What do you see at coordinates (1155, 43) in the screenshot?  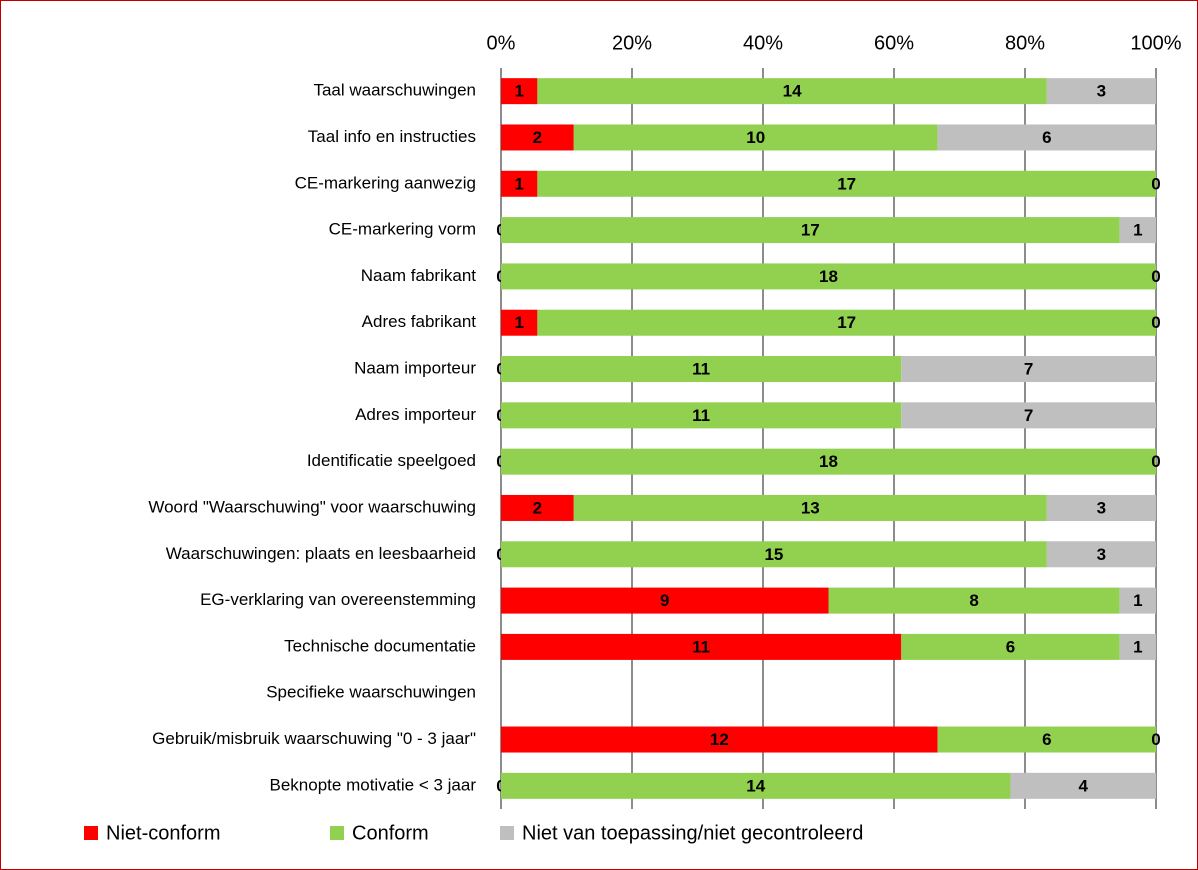 I see `x-tick-label: 100%` at bounding box center [1155, 43].